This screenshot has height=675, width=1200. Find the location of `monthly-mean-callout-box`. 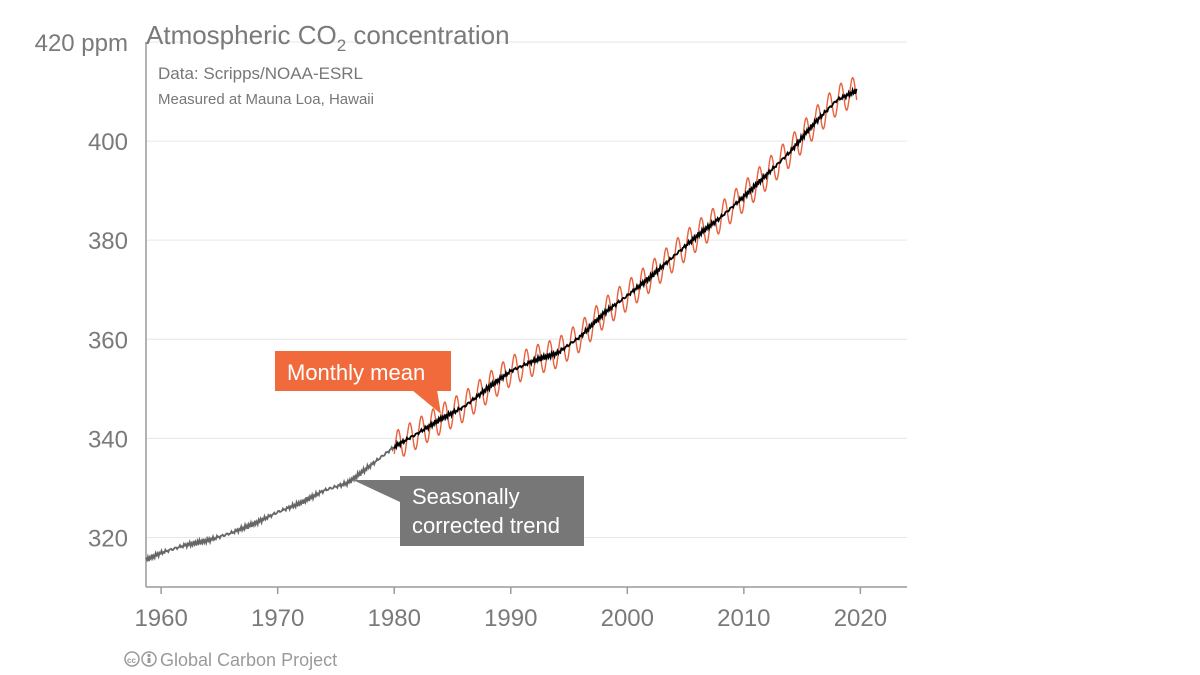

monthly-mean-callout-box is located at coordinates (363, 371).